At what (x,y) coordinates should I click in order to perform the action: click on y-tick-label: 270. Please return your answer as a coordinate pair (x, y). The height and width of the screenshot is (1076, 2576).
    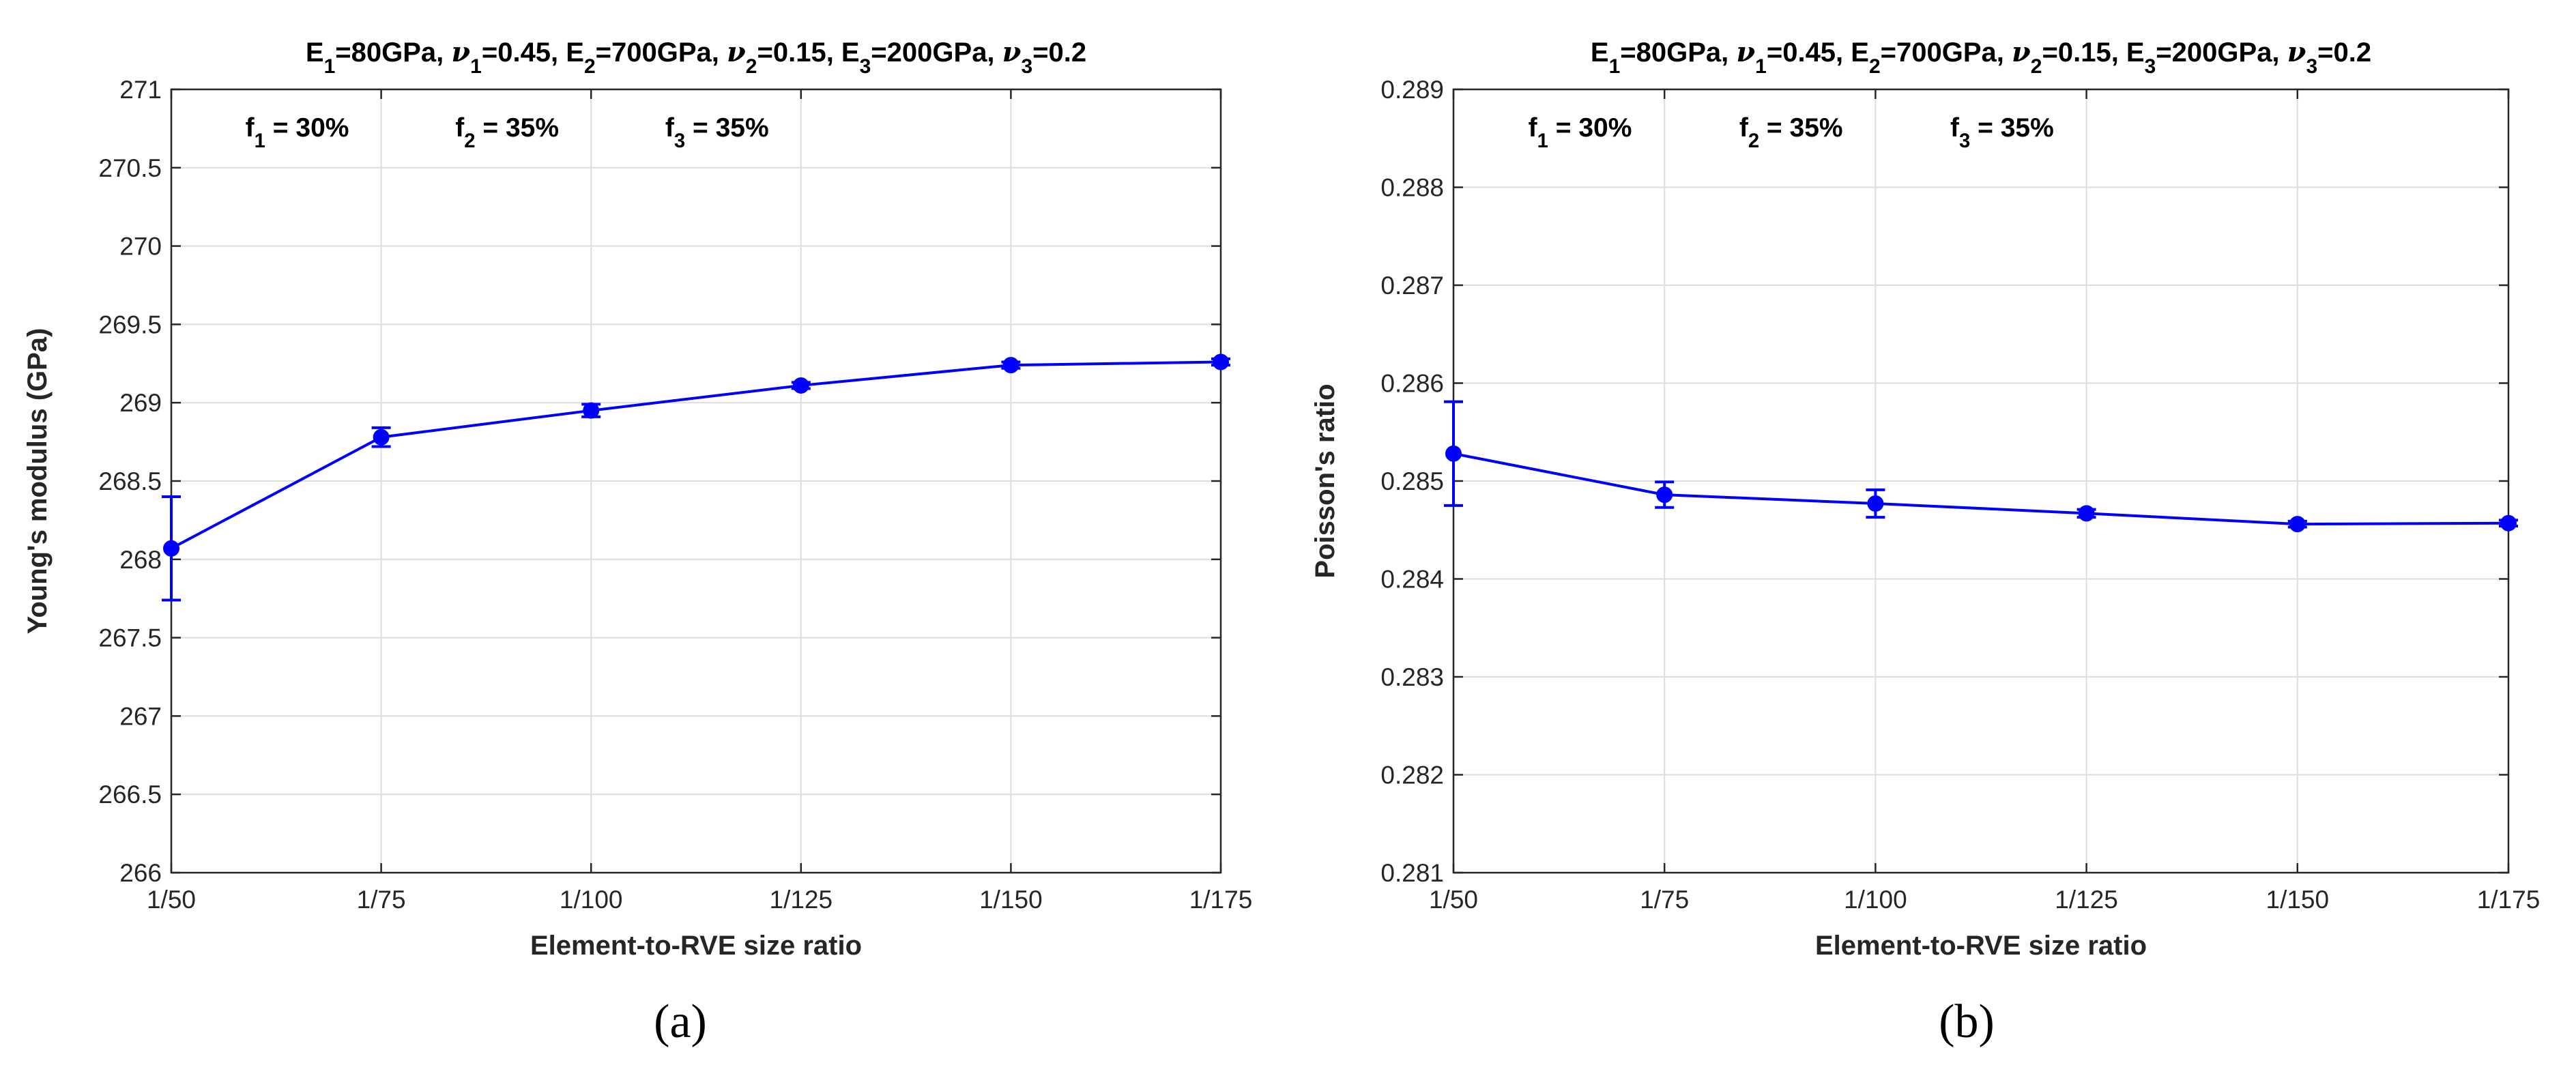
    Looking at the image, I should click on (140, 247).